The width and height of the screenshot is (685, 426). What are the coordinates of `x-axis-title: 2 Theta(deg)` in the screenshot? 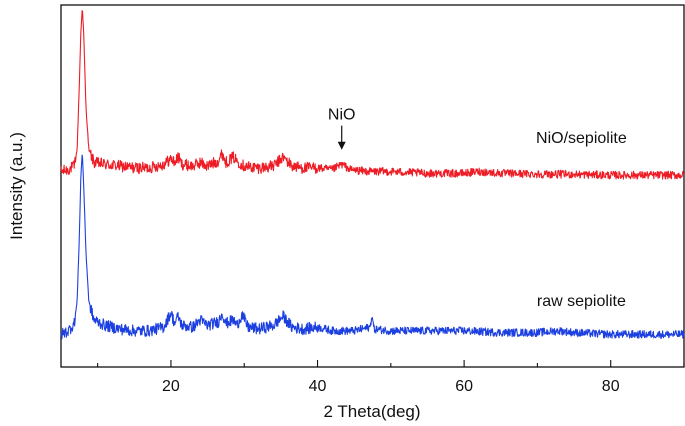 It's located at (371, 411).